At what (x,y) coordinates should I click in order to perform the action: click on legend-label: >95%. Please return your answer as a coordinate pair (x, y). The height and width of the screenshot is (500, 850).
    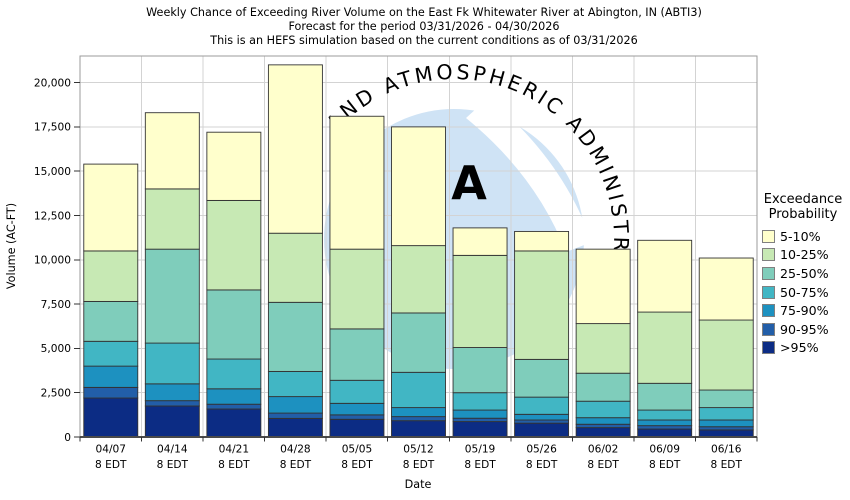
    Looking at the image, I should click on (799, 348).